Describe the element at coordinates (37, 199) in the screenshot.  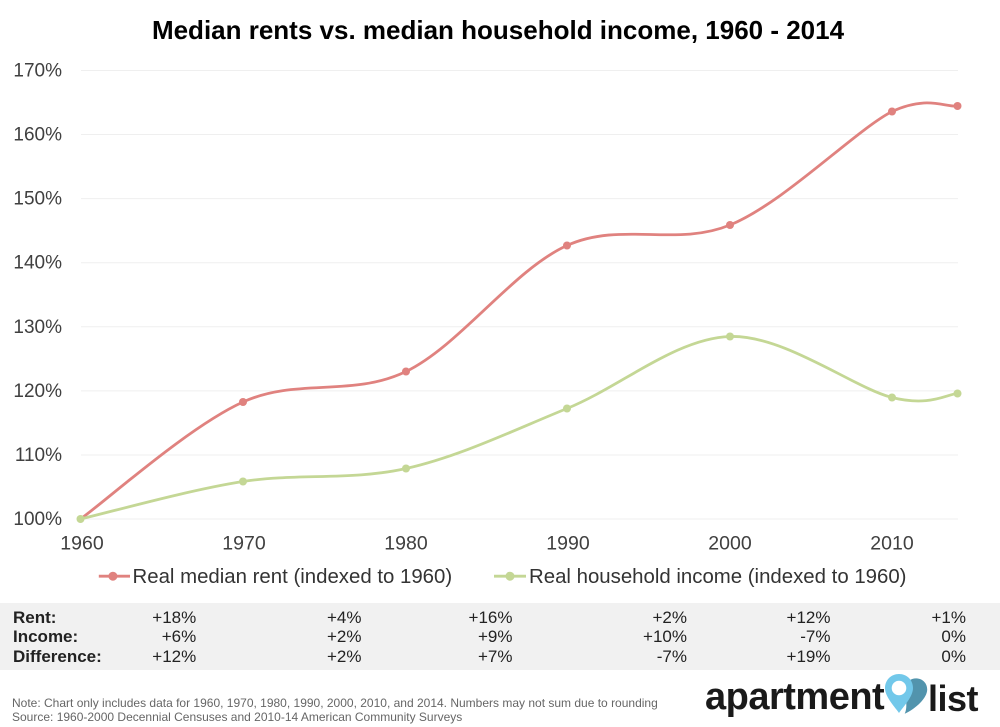
I see `svg-text: 150%` at that location.